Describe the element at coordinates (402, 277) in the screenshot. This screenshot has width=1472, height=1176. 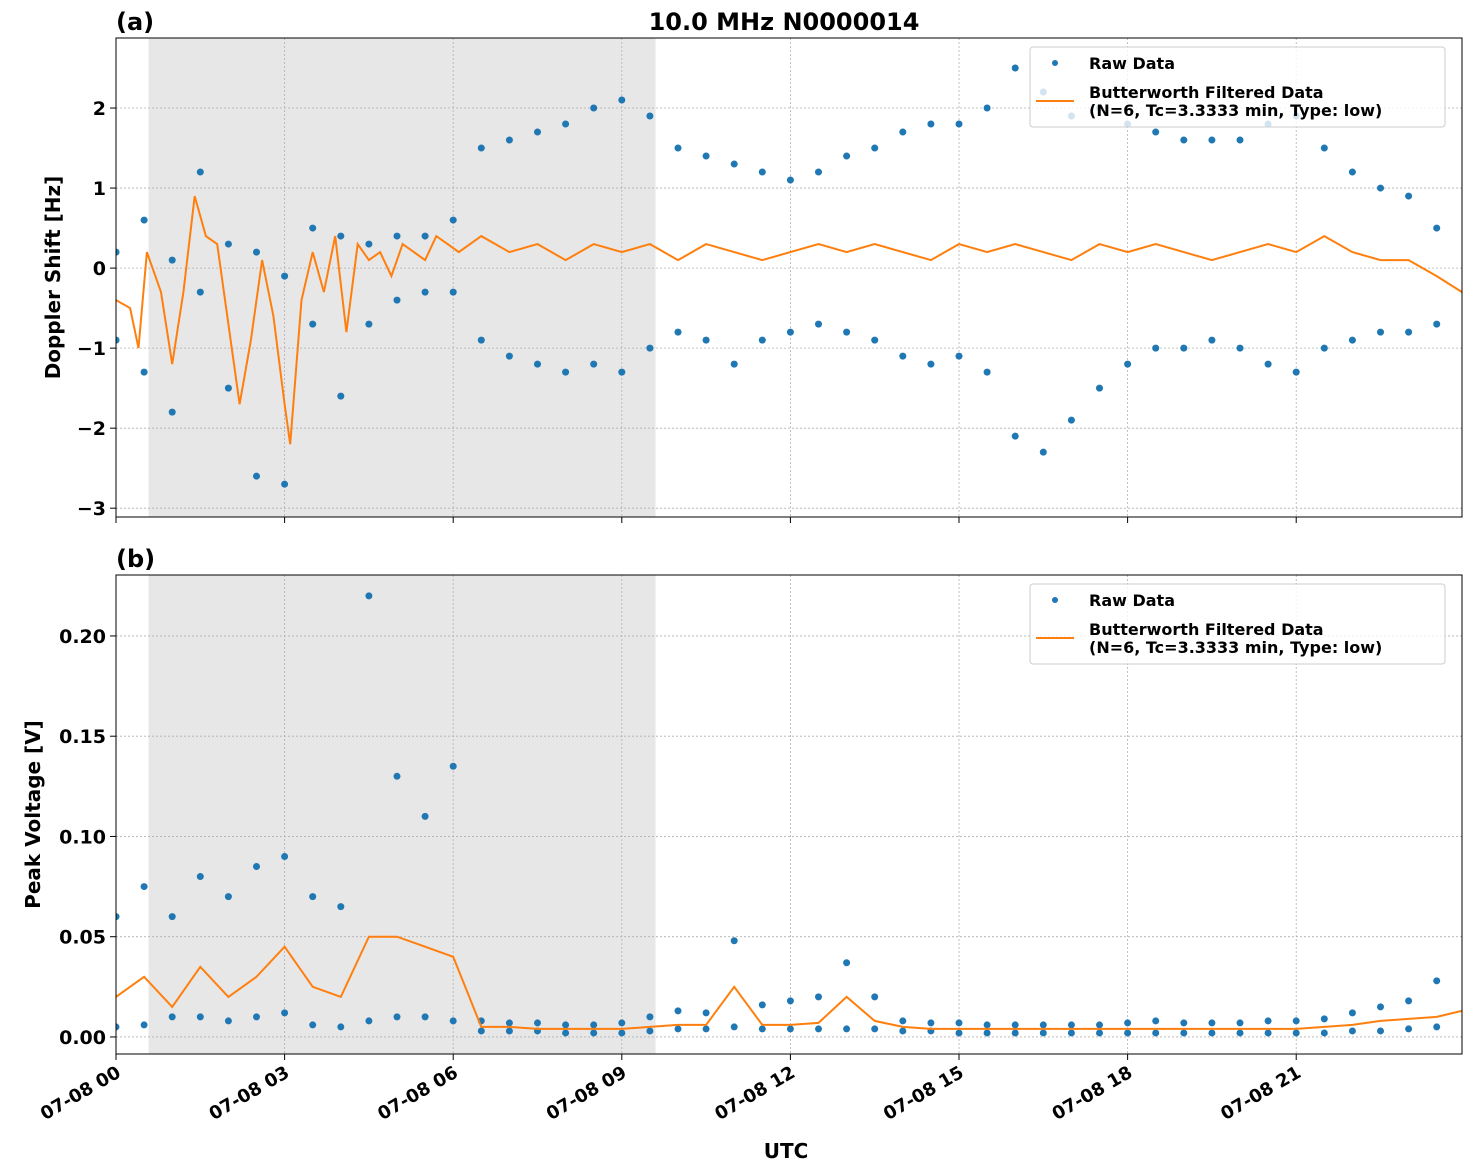
I see `shaded-span` at that location.